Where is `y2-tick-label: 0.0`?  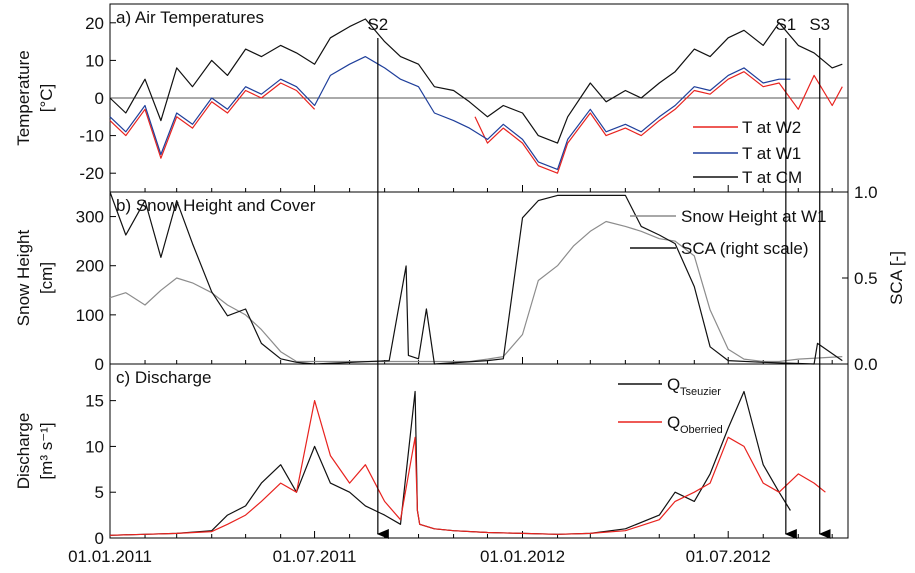 y2-tick-label: 0.0 is located at coordinates (866, 364).